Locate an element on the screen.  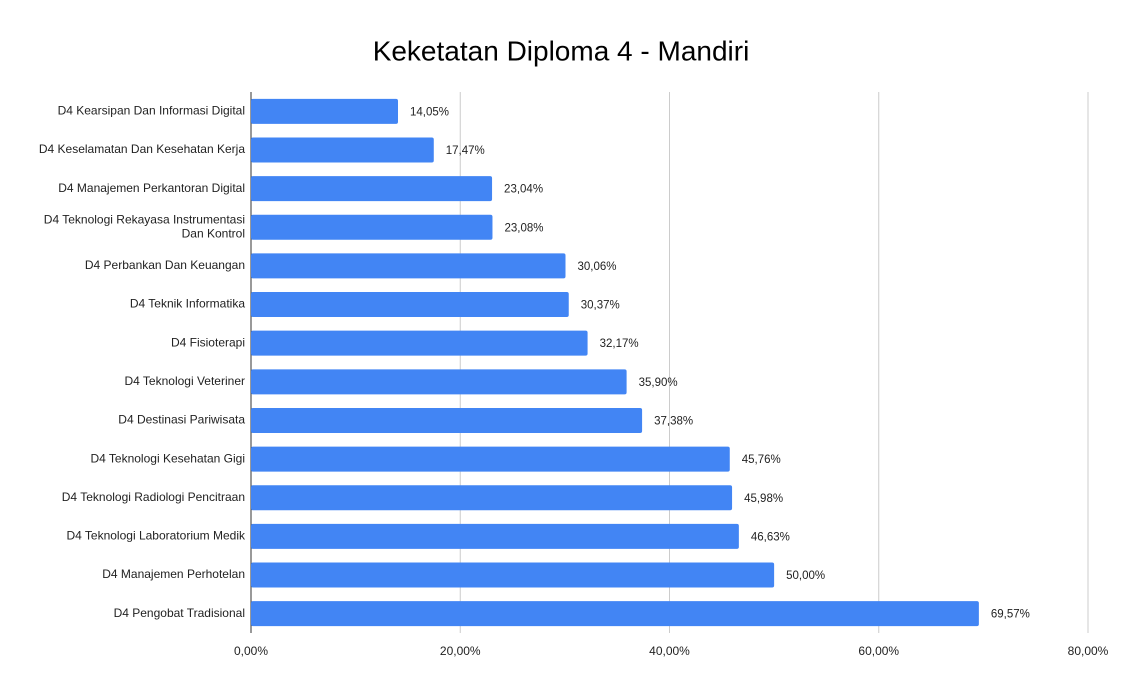
y-tick-label: D4 Kearsipan Dan Informasi Digital is located at coordinates (151, 110).